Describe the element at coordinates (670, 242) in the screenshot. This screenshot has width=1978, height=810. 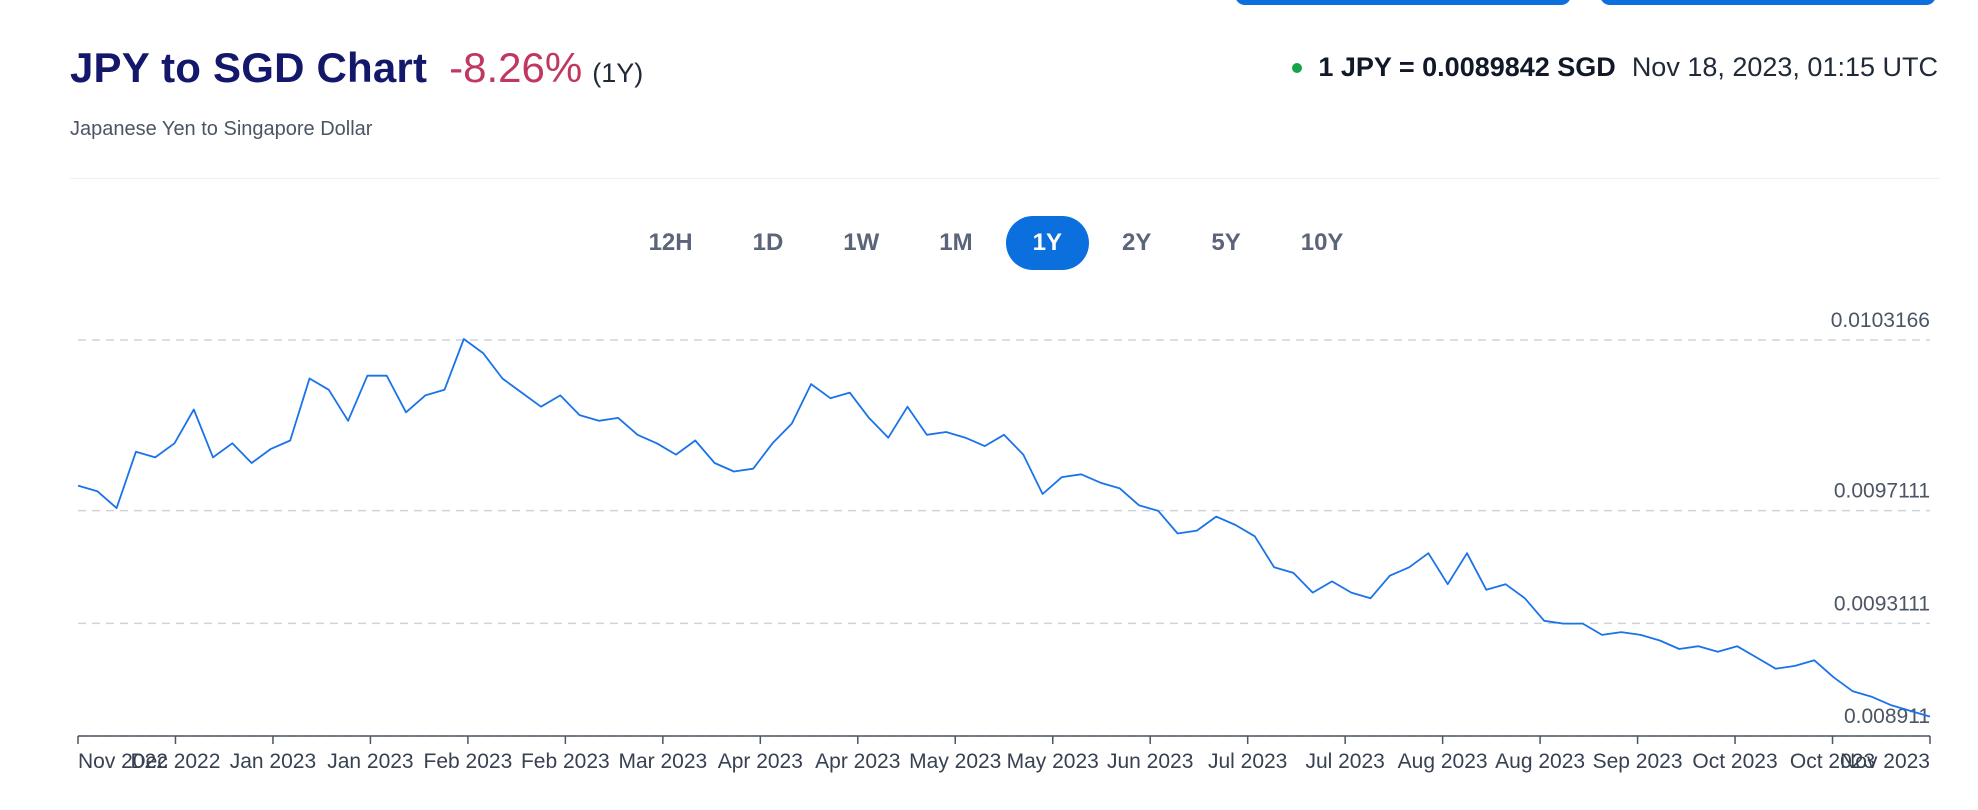
I see `range-button-12h: 12H` at that location.